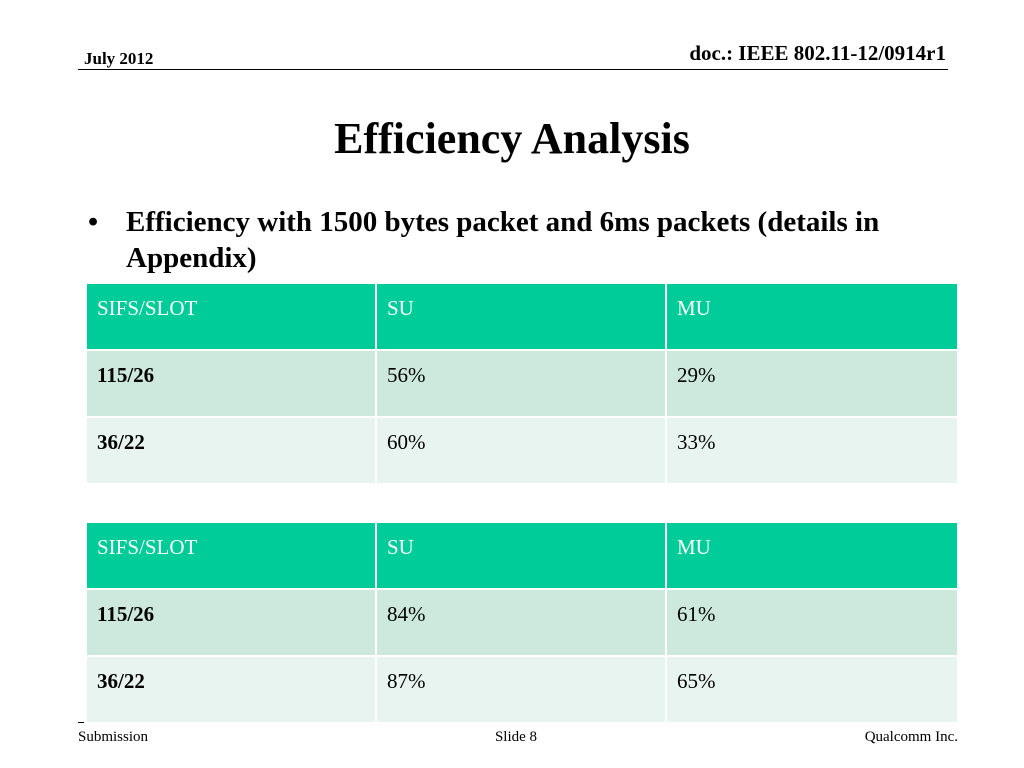 The width and height of the screenshot is (1024, 768). I want to click on header-doc-id: doc.: IEEE 802.11-12/0914r1, so click(817, 53).